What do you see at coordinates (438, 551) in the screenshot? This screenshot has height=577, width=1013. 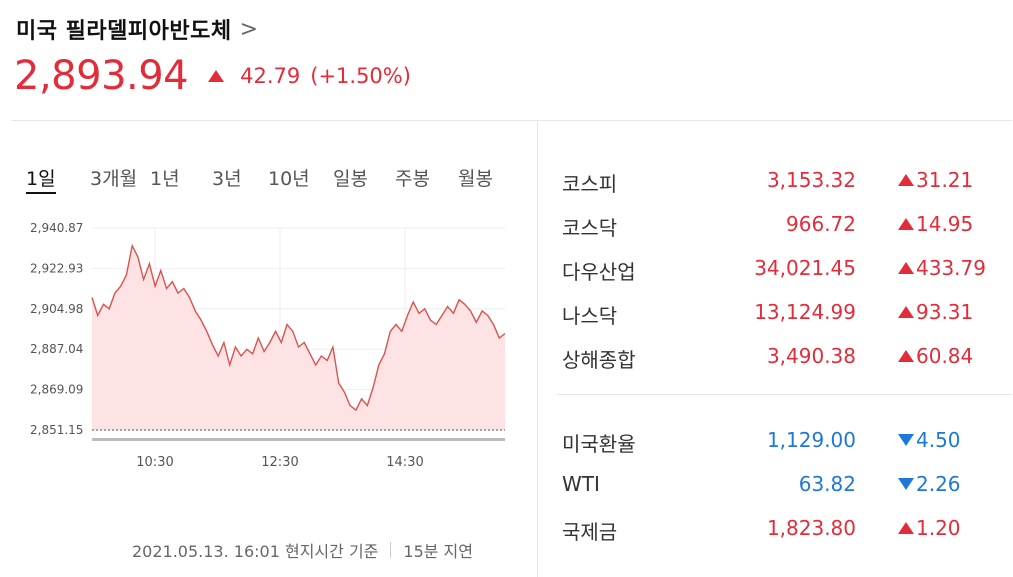 I see `delay-text: 15분 지연` at bounding box center [438, 551].